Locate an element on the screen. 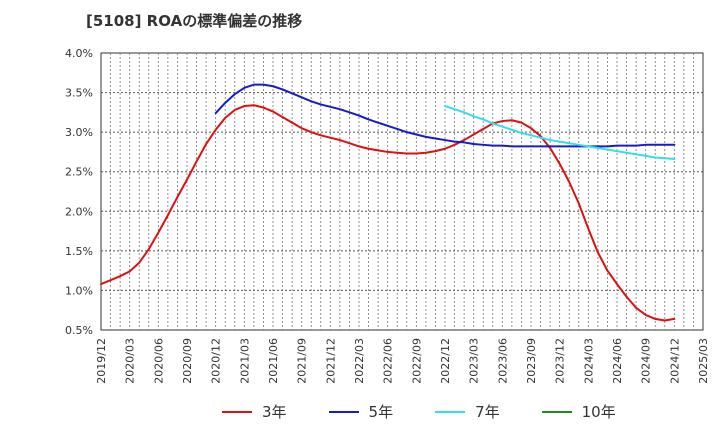  x-tick-label: 2022/12 is located at coordinates (445, 361).